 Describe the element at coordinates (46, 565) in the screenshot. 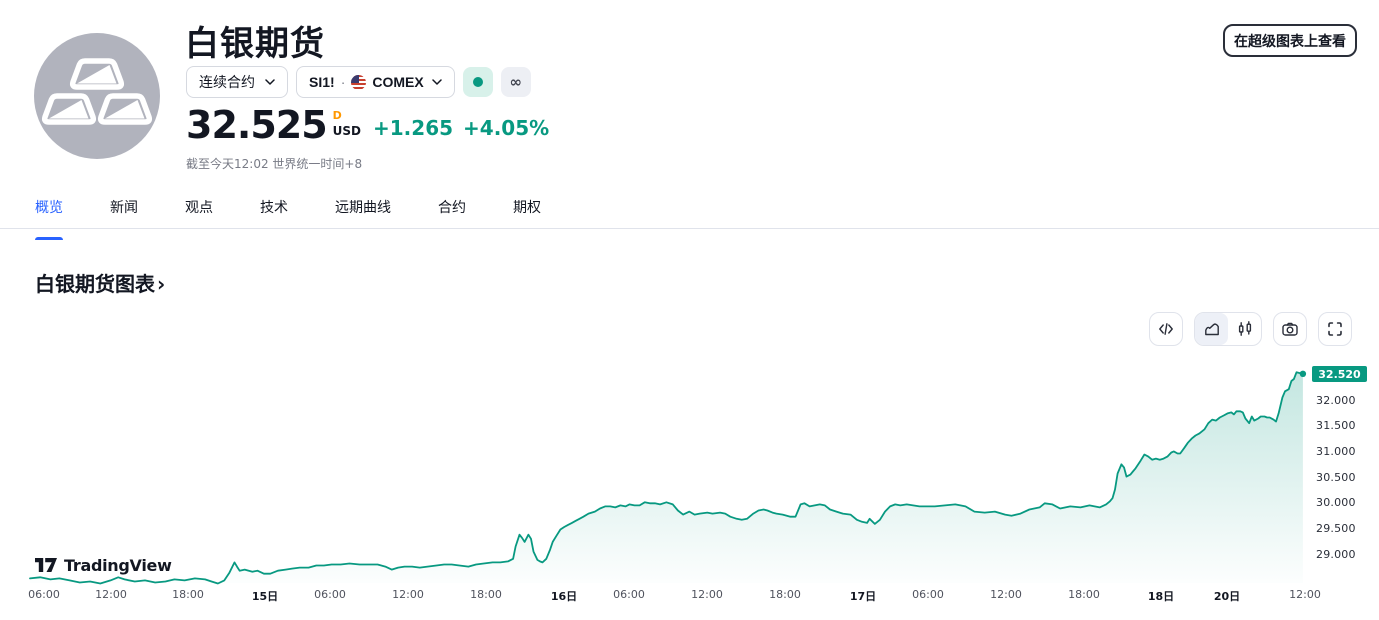

I see `tradingview-logo-icon` at that location.